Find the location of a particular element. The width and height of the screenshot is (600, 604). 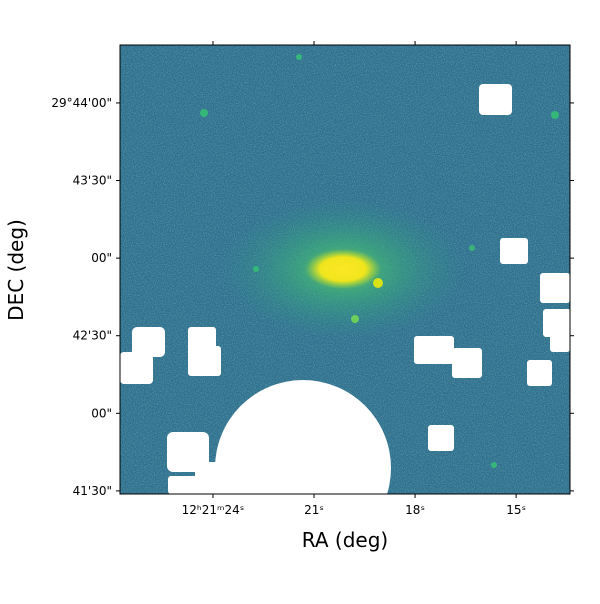

y-tick-label: 41'30" is located at coordinates (92, 491).